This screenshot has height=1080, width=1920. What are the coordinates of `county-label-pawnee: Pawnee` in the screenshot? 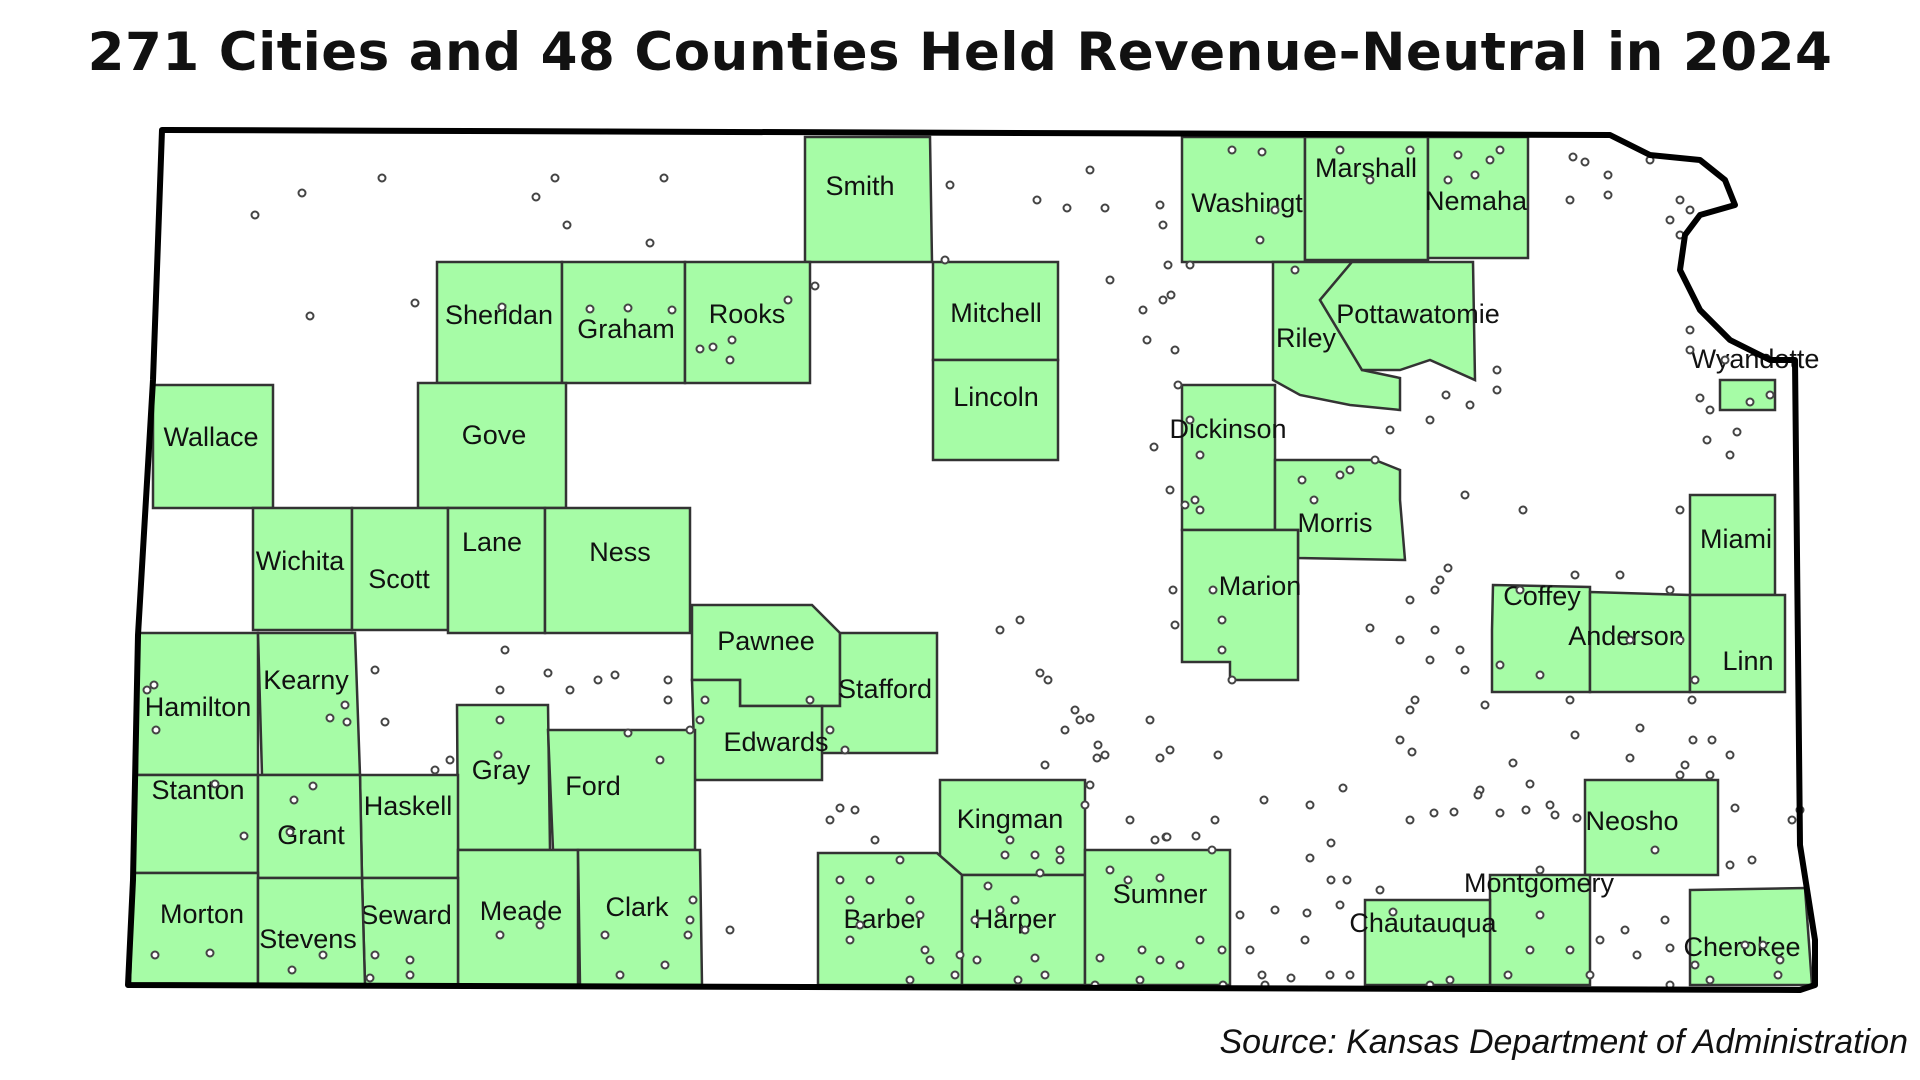 It's located at (766, 641).